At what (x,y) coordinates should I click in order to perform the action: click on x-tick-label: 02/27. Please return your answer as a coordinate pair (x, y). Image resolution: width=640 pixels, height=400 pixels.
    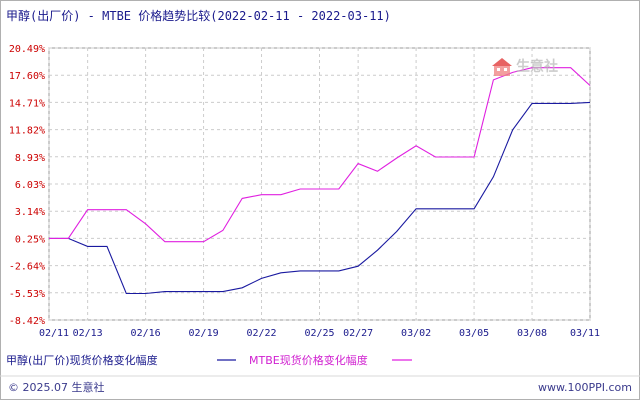
    Looking at the image, I should click on (358, 333).